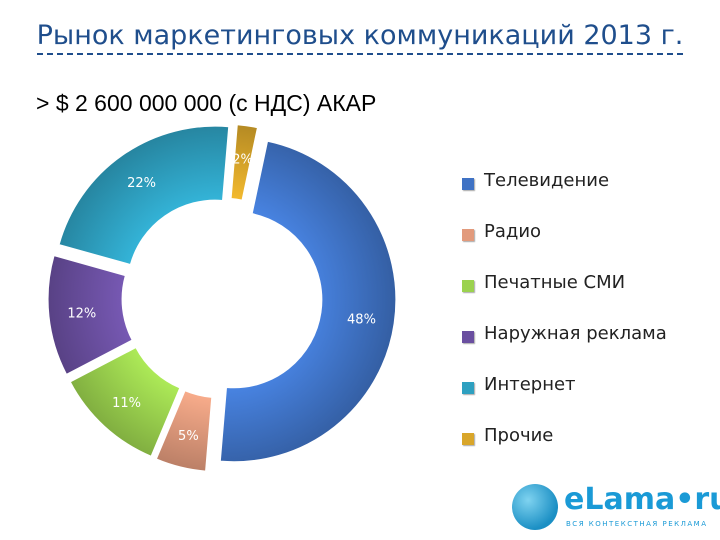 The image size is (720, 540). Describe the element at coordinates (513, 231) in the screenshot. I see `legend-label-radio: Радио` at that location.